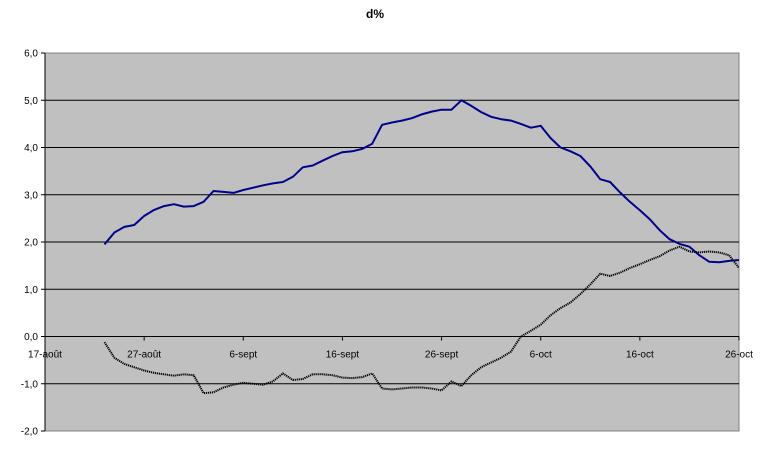 The height and width of the screenshot is (458, 762). What do you see at coordinates (640, 355) in the screenshot?
I see `x-tick-label: 16-oct` at bounding box center [640, 355].